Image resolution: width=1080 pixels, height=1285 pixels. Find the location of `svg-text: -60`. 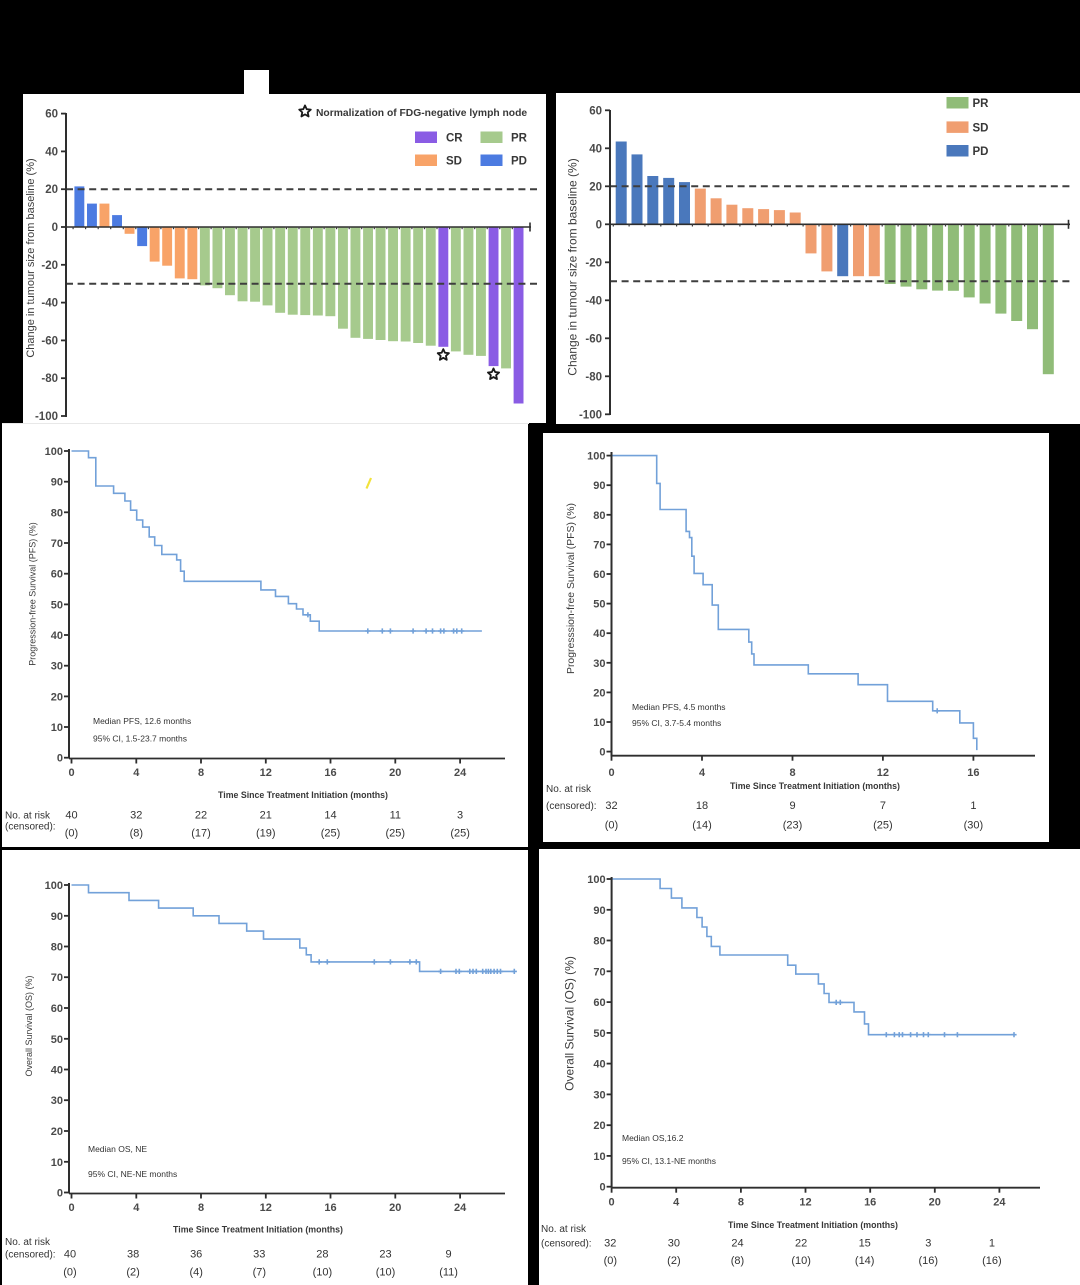

svg-text: -60 is located at coordinates (49, 341).